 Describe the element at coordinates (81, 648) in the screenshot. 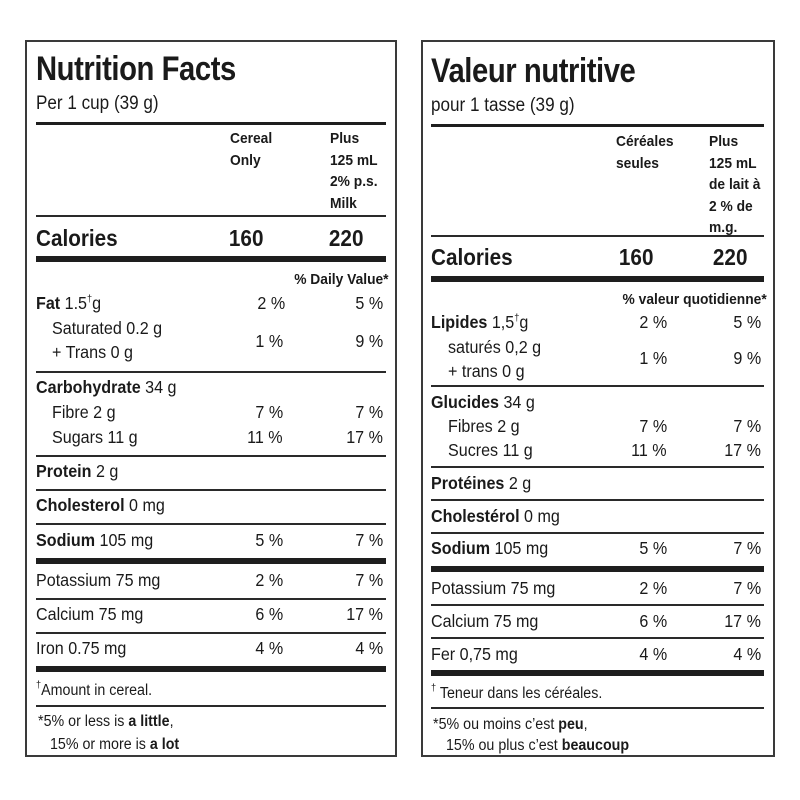

I see `nutrient-iron: Iron 0.75 mg` at that location.